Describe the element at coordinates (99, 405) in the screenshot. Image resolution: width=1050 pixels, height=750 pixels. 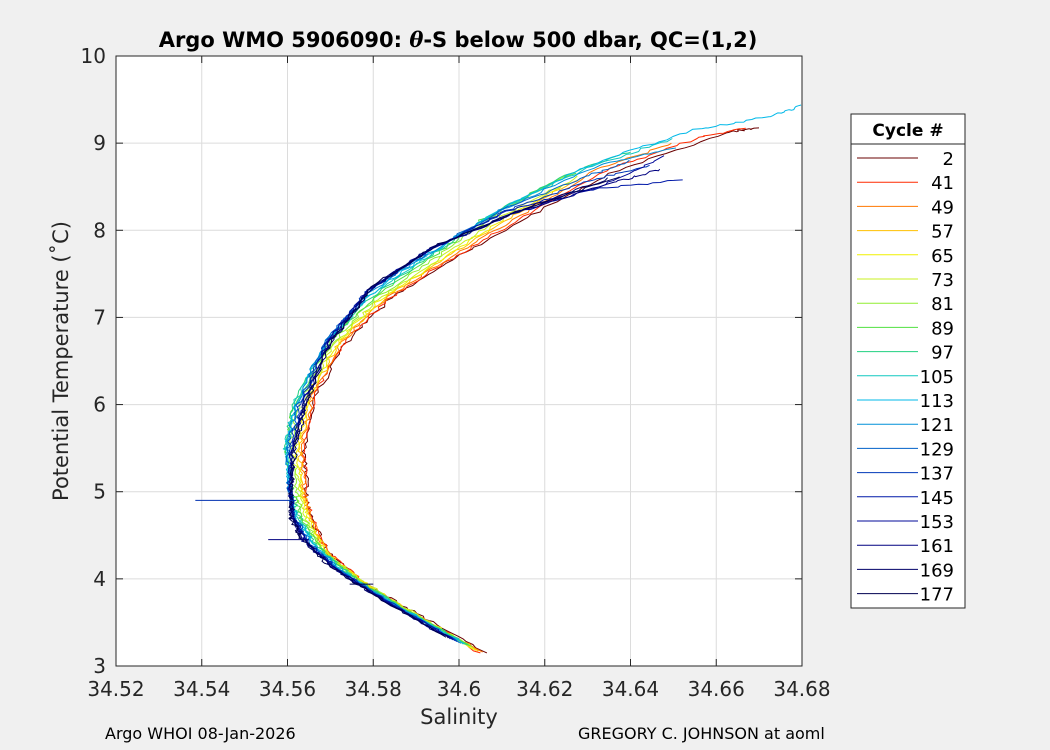
I see `y-tick-label: 6` at that location.